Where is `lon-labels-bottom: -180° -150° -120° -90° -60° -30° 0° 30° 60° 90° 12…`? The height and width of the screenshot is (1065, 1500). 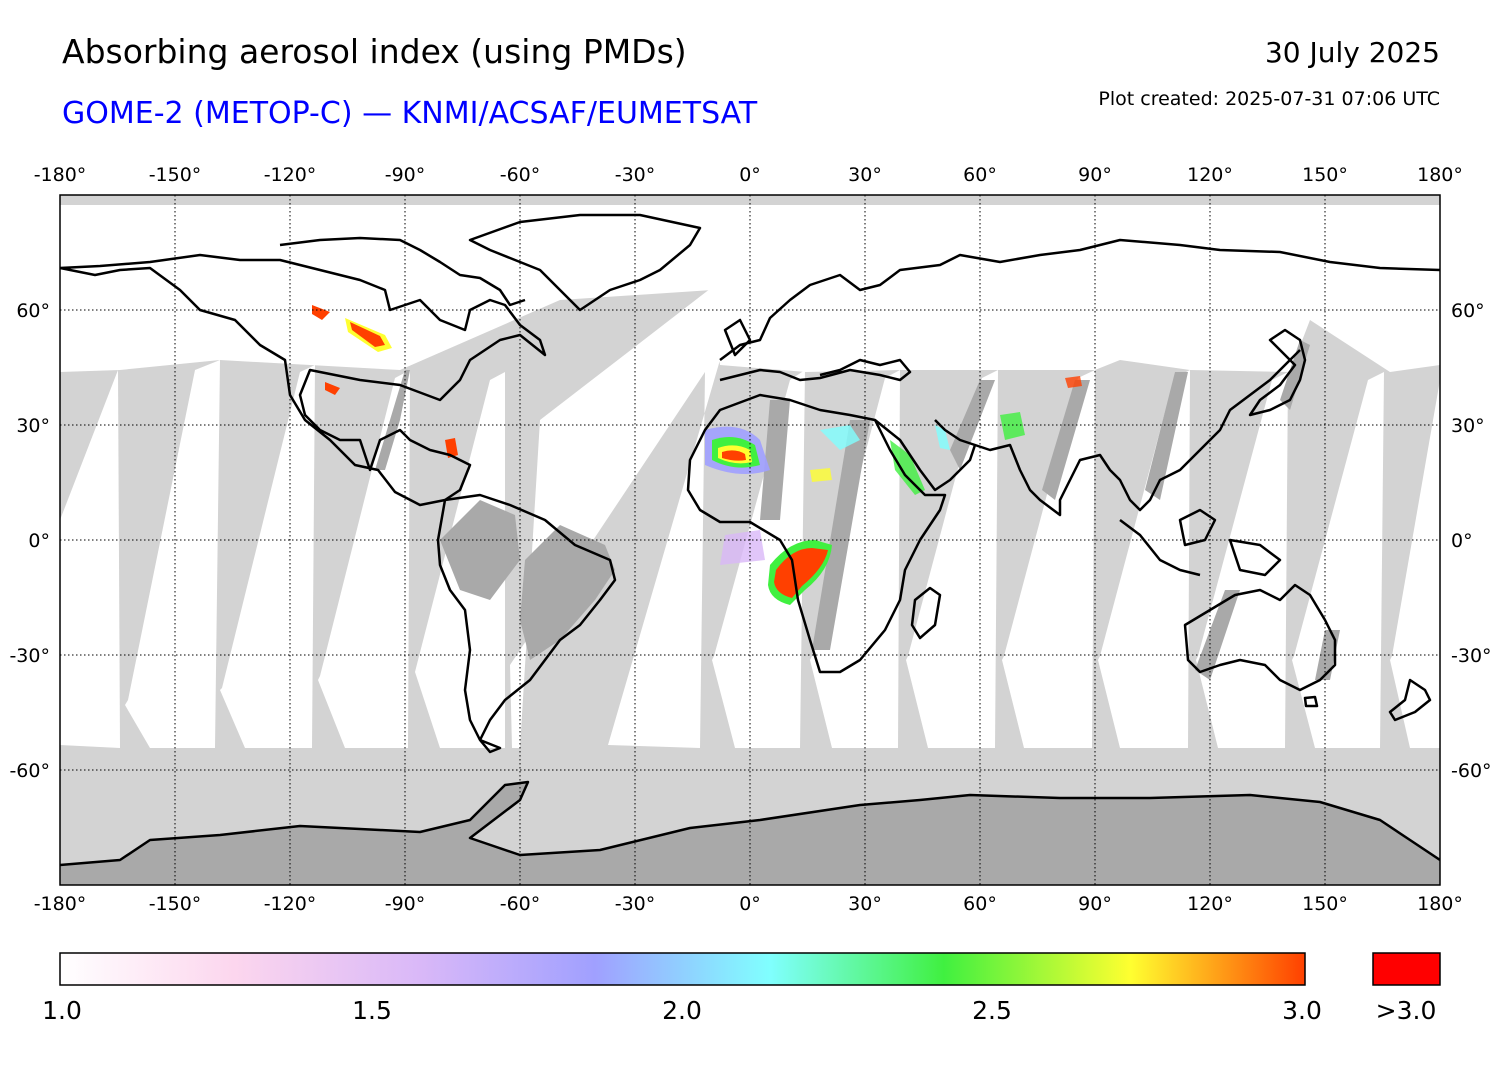
lon-labels-bottom: -180° -150° -120° -90° -60° -30° 0° 30° 60° 90° 12… is located at coordinates (748, 904).